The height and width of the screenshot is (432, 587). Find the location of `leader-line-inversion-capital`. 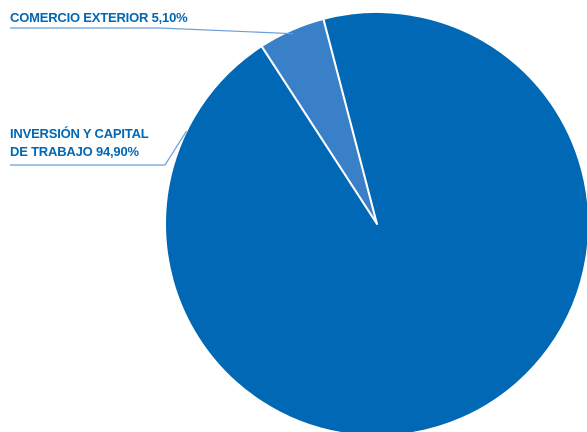

leader-line-inversion-capital is located at coordinates (99, 148).